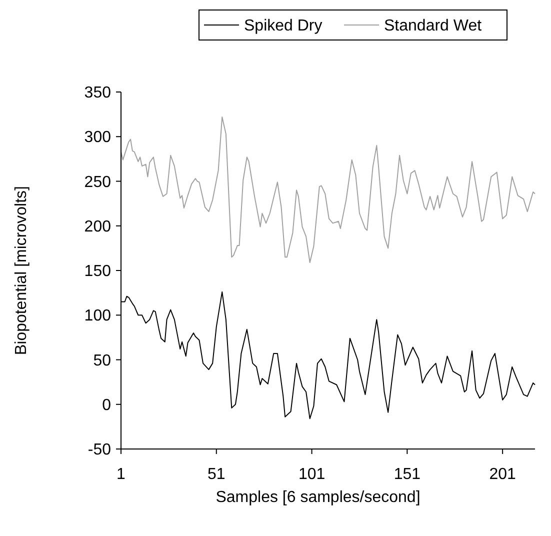 The image size is (551, 536). I want to click on y-tick-label: 200, so click(98, 227).